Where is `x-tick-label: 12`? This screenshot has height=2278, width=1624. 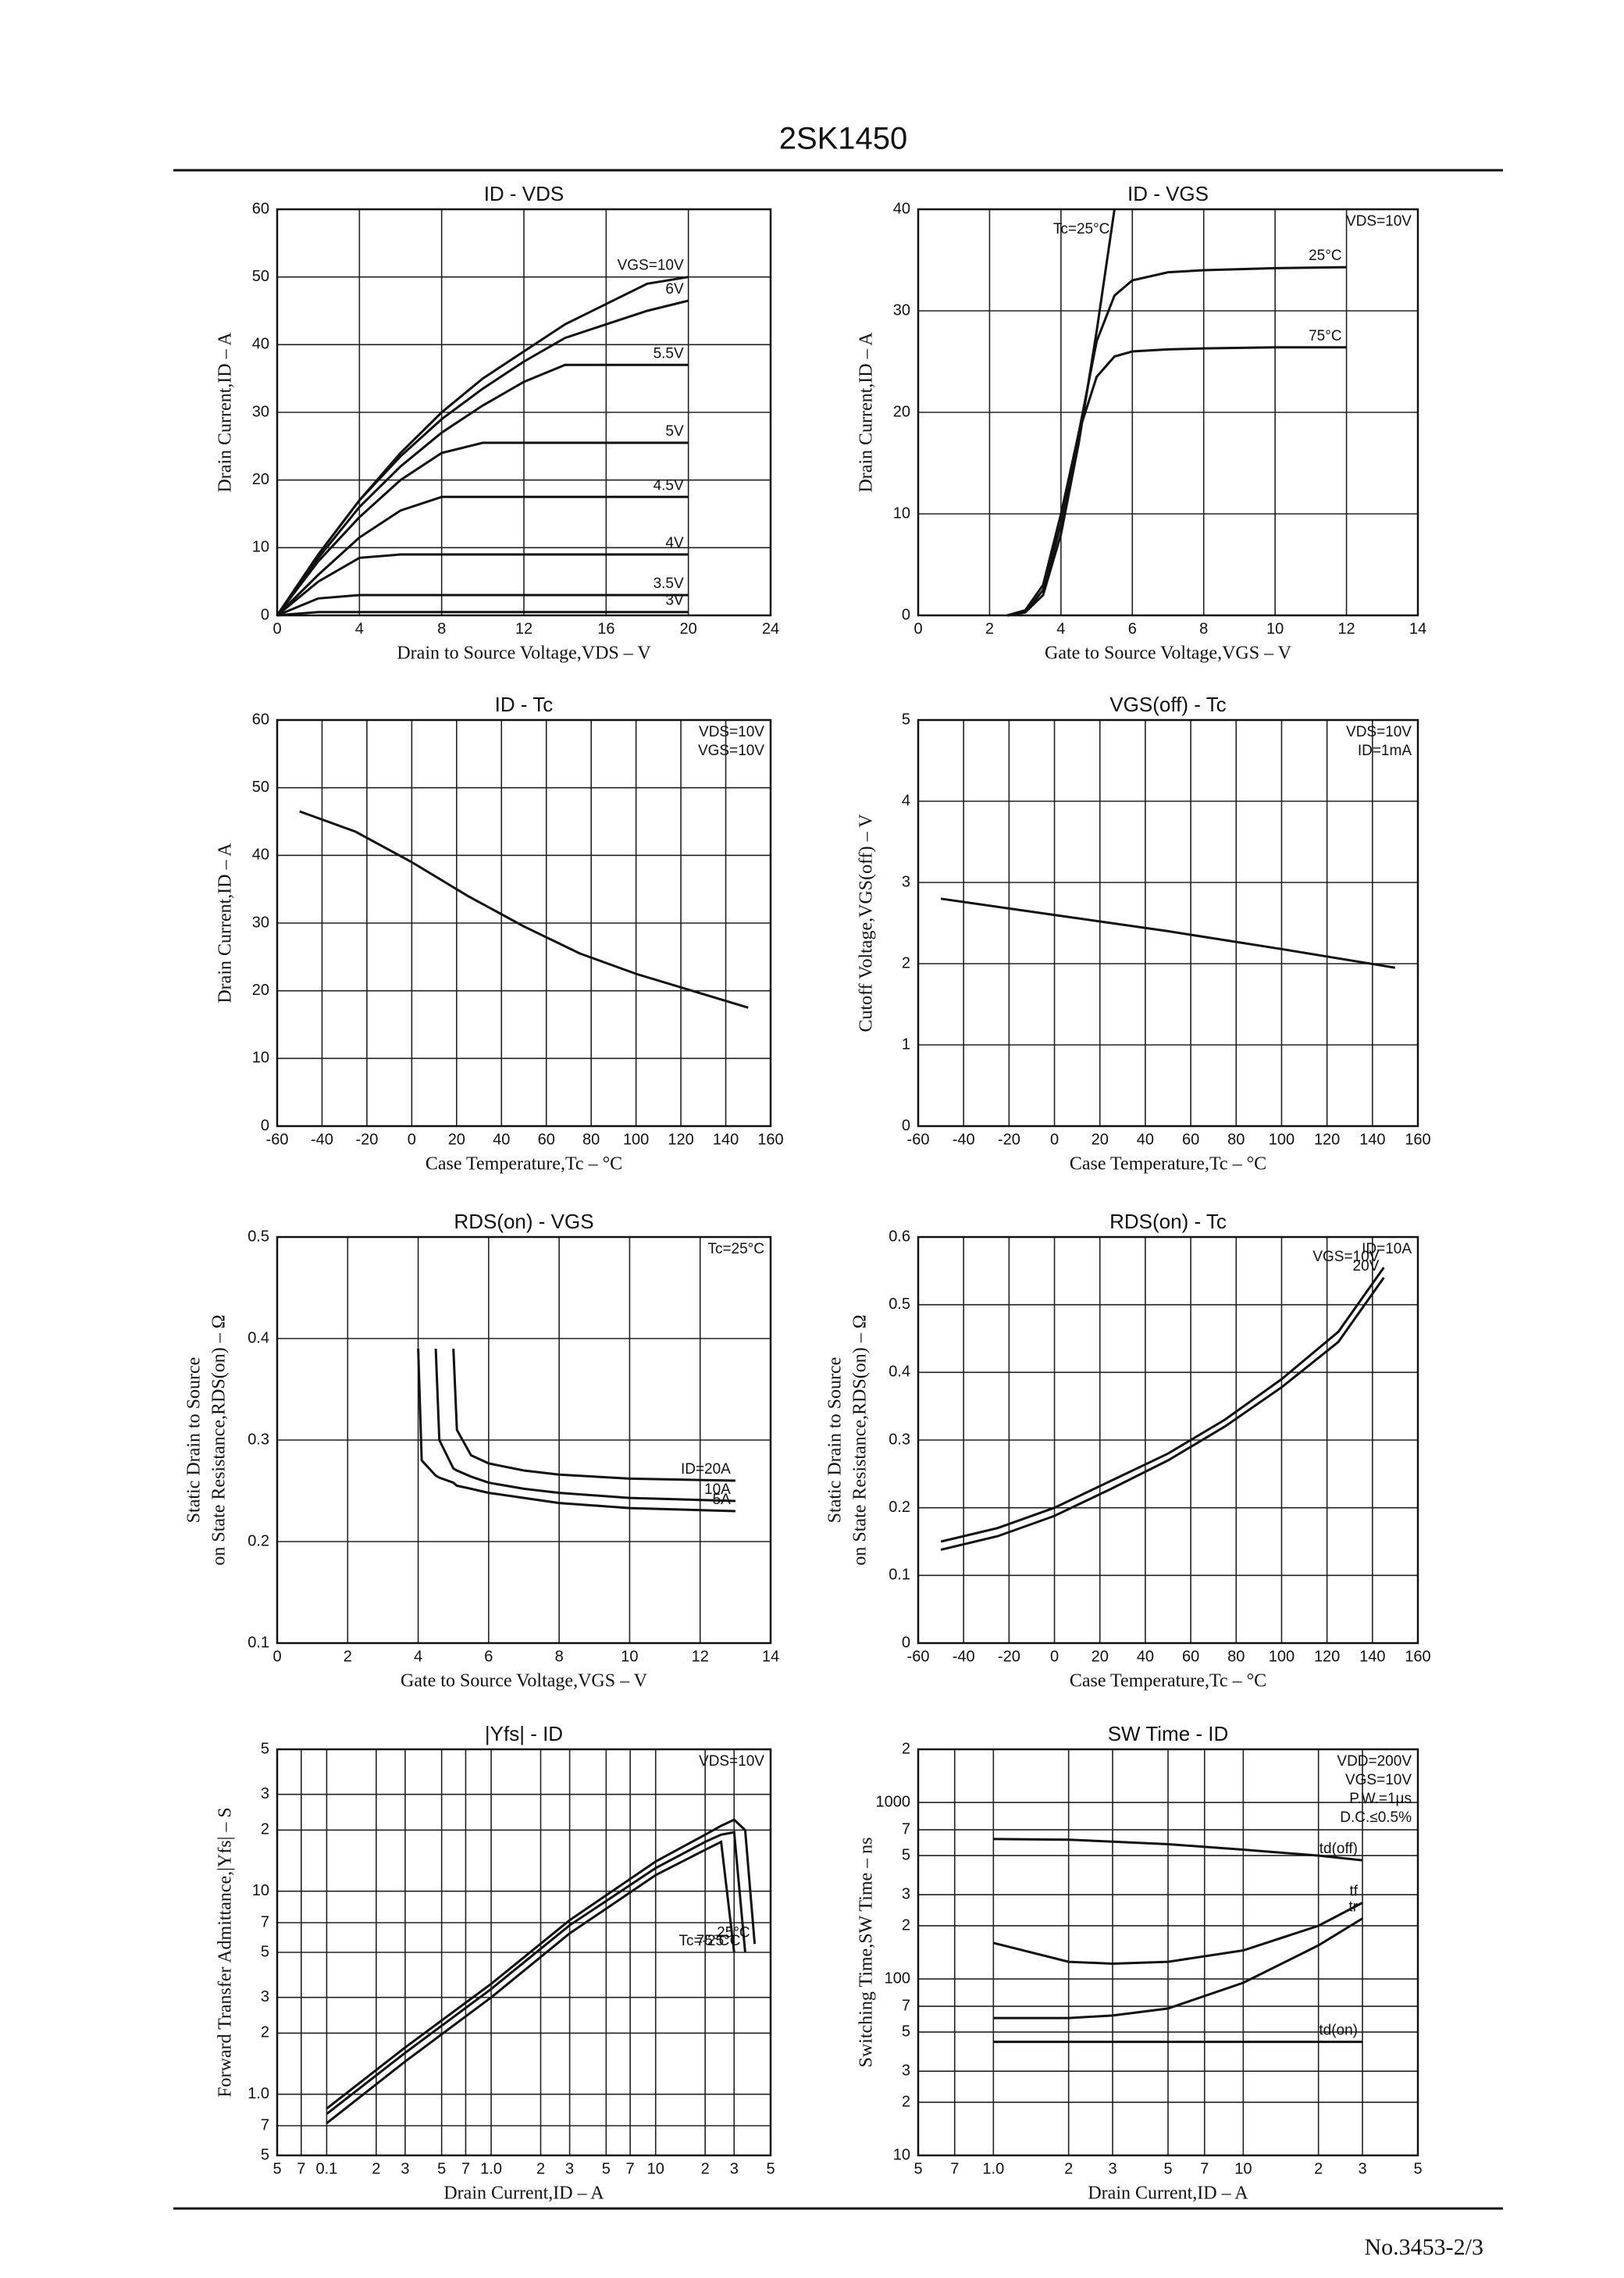 x-tick-label: 12 is located at coordinates (523, 628).